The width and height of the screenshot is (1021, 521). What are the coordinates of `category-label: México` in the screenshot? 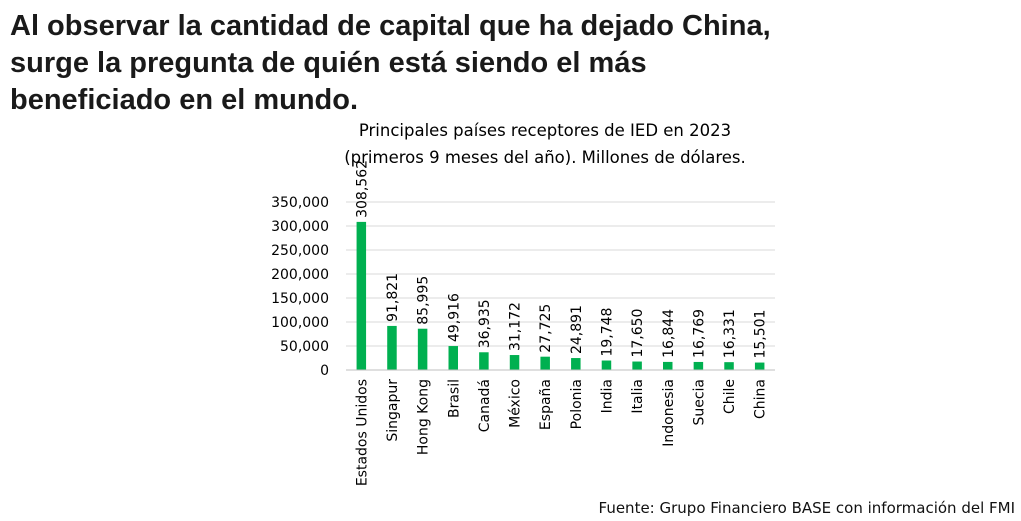 It's located at (516, 403).